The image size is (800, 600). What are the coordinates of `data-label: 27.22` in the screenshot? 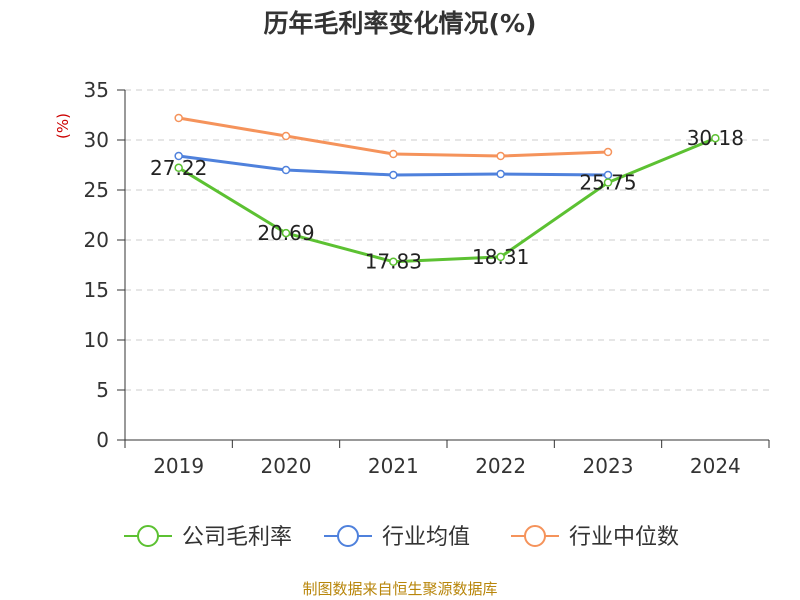 It's located at (178, 168).